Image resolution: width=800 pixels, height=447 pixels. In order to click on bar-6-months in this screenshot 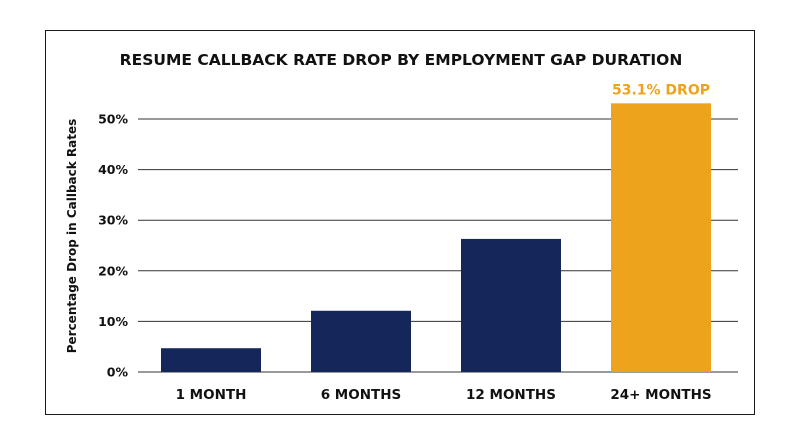, I will do `click(361, 341)`.